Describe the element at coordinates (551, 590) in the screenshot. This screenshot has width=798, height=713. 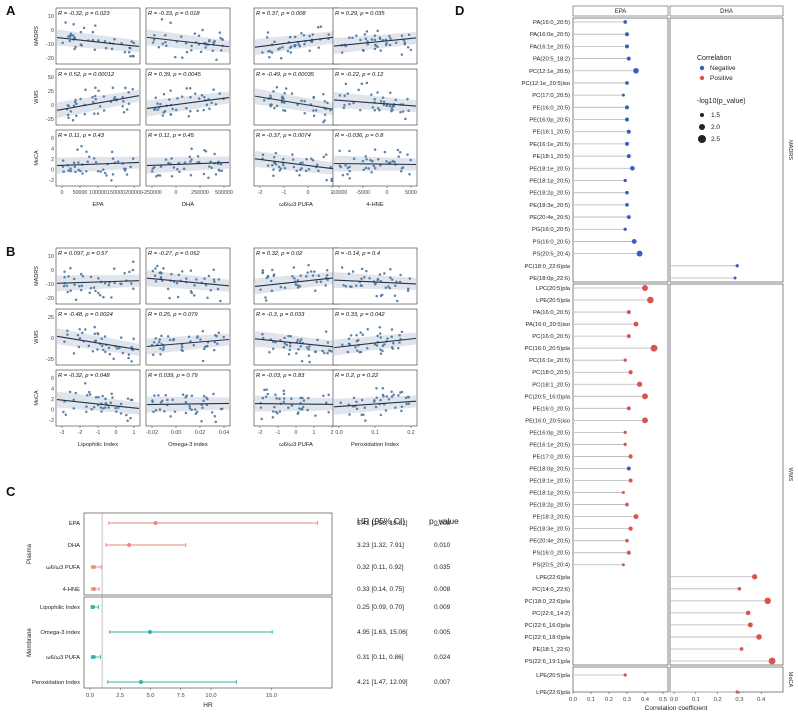
I see `lipid-label: PC(14:0_22:6)` at that location.